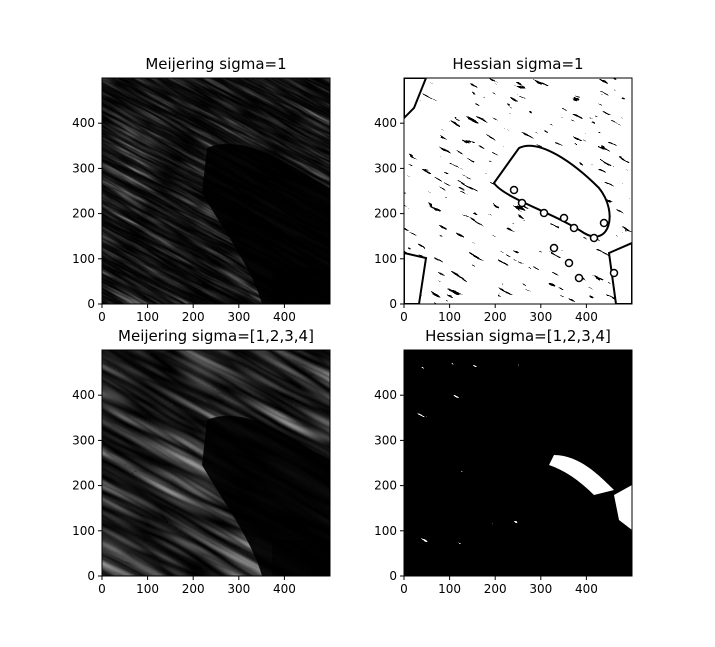  I want to click on panel-title: Meijering sigma=1, so click(215, 64).